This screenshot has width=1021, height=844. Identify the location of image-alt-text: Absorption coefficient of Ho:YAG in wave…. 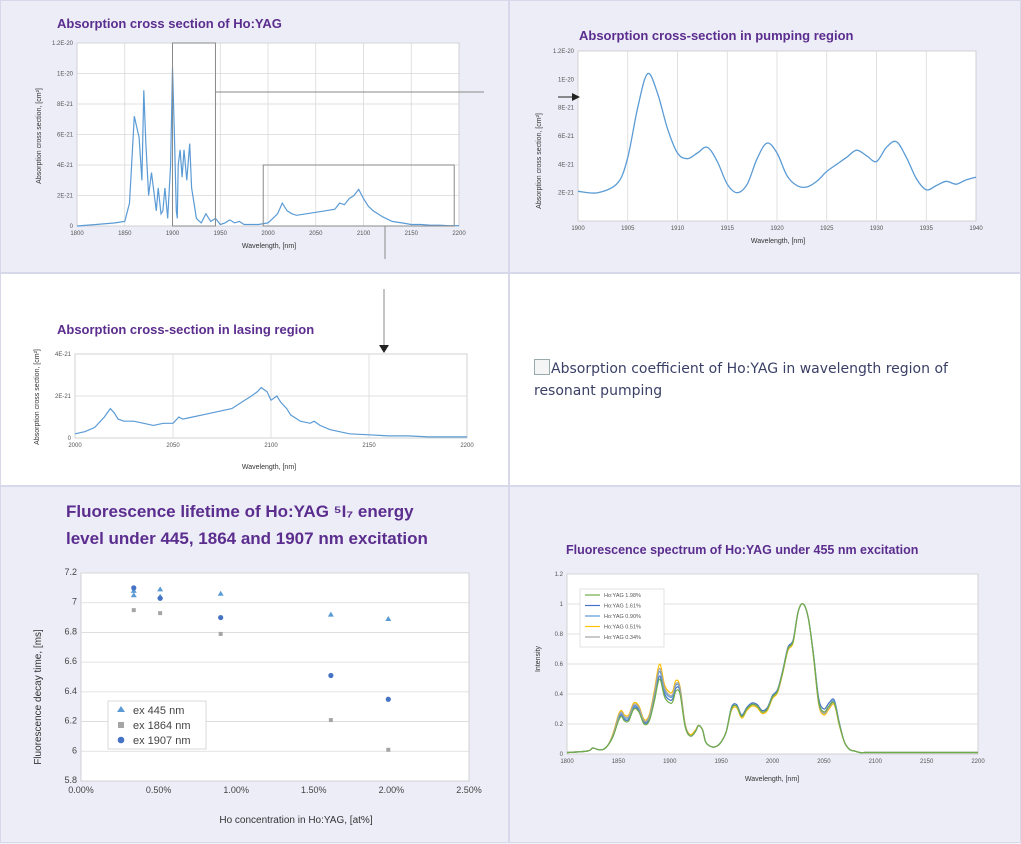
(741, 380).